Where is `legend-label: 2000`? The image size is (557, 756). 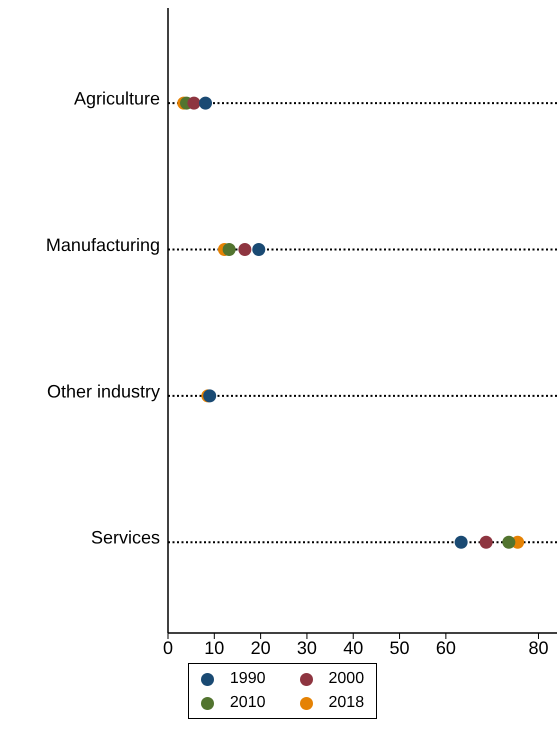 legend-label: 2000 is located at coordinates (346, 679).